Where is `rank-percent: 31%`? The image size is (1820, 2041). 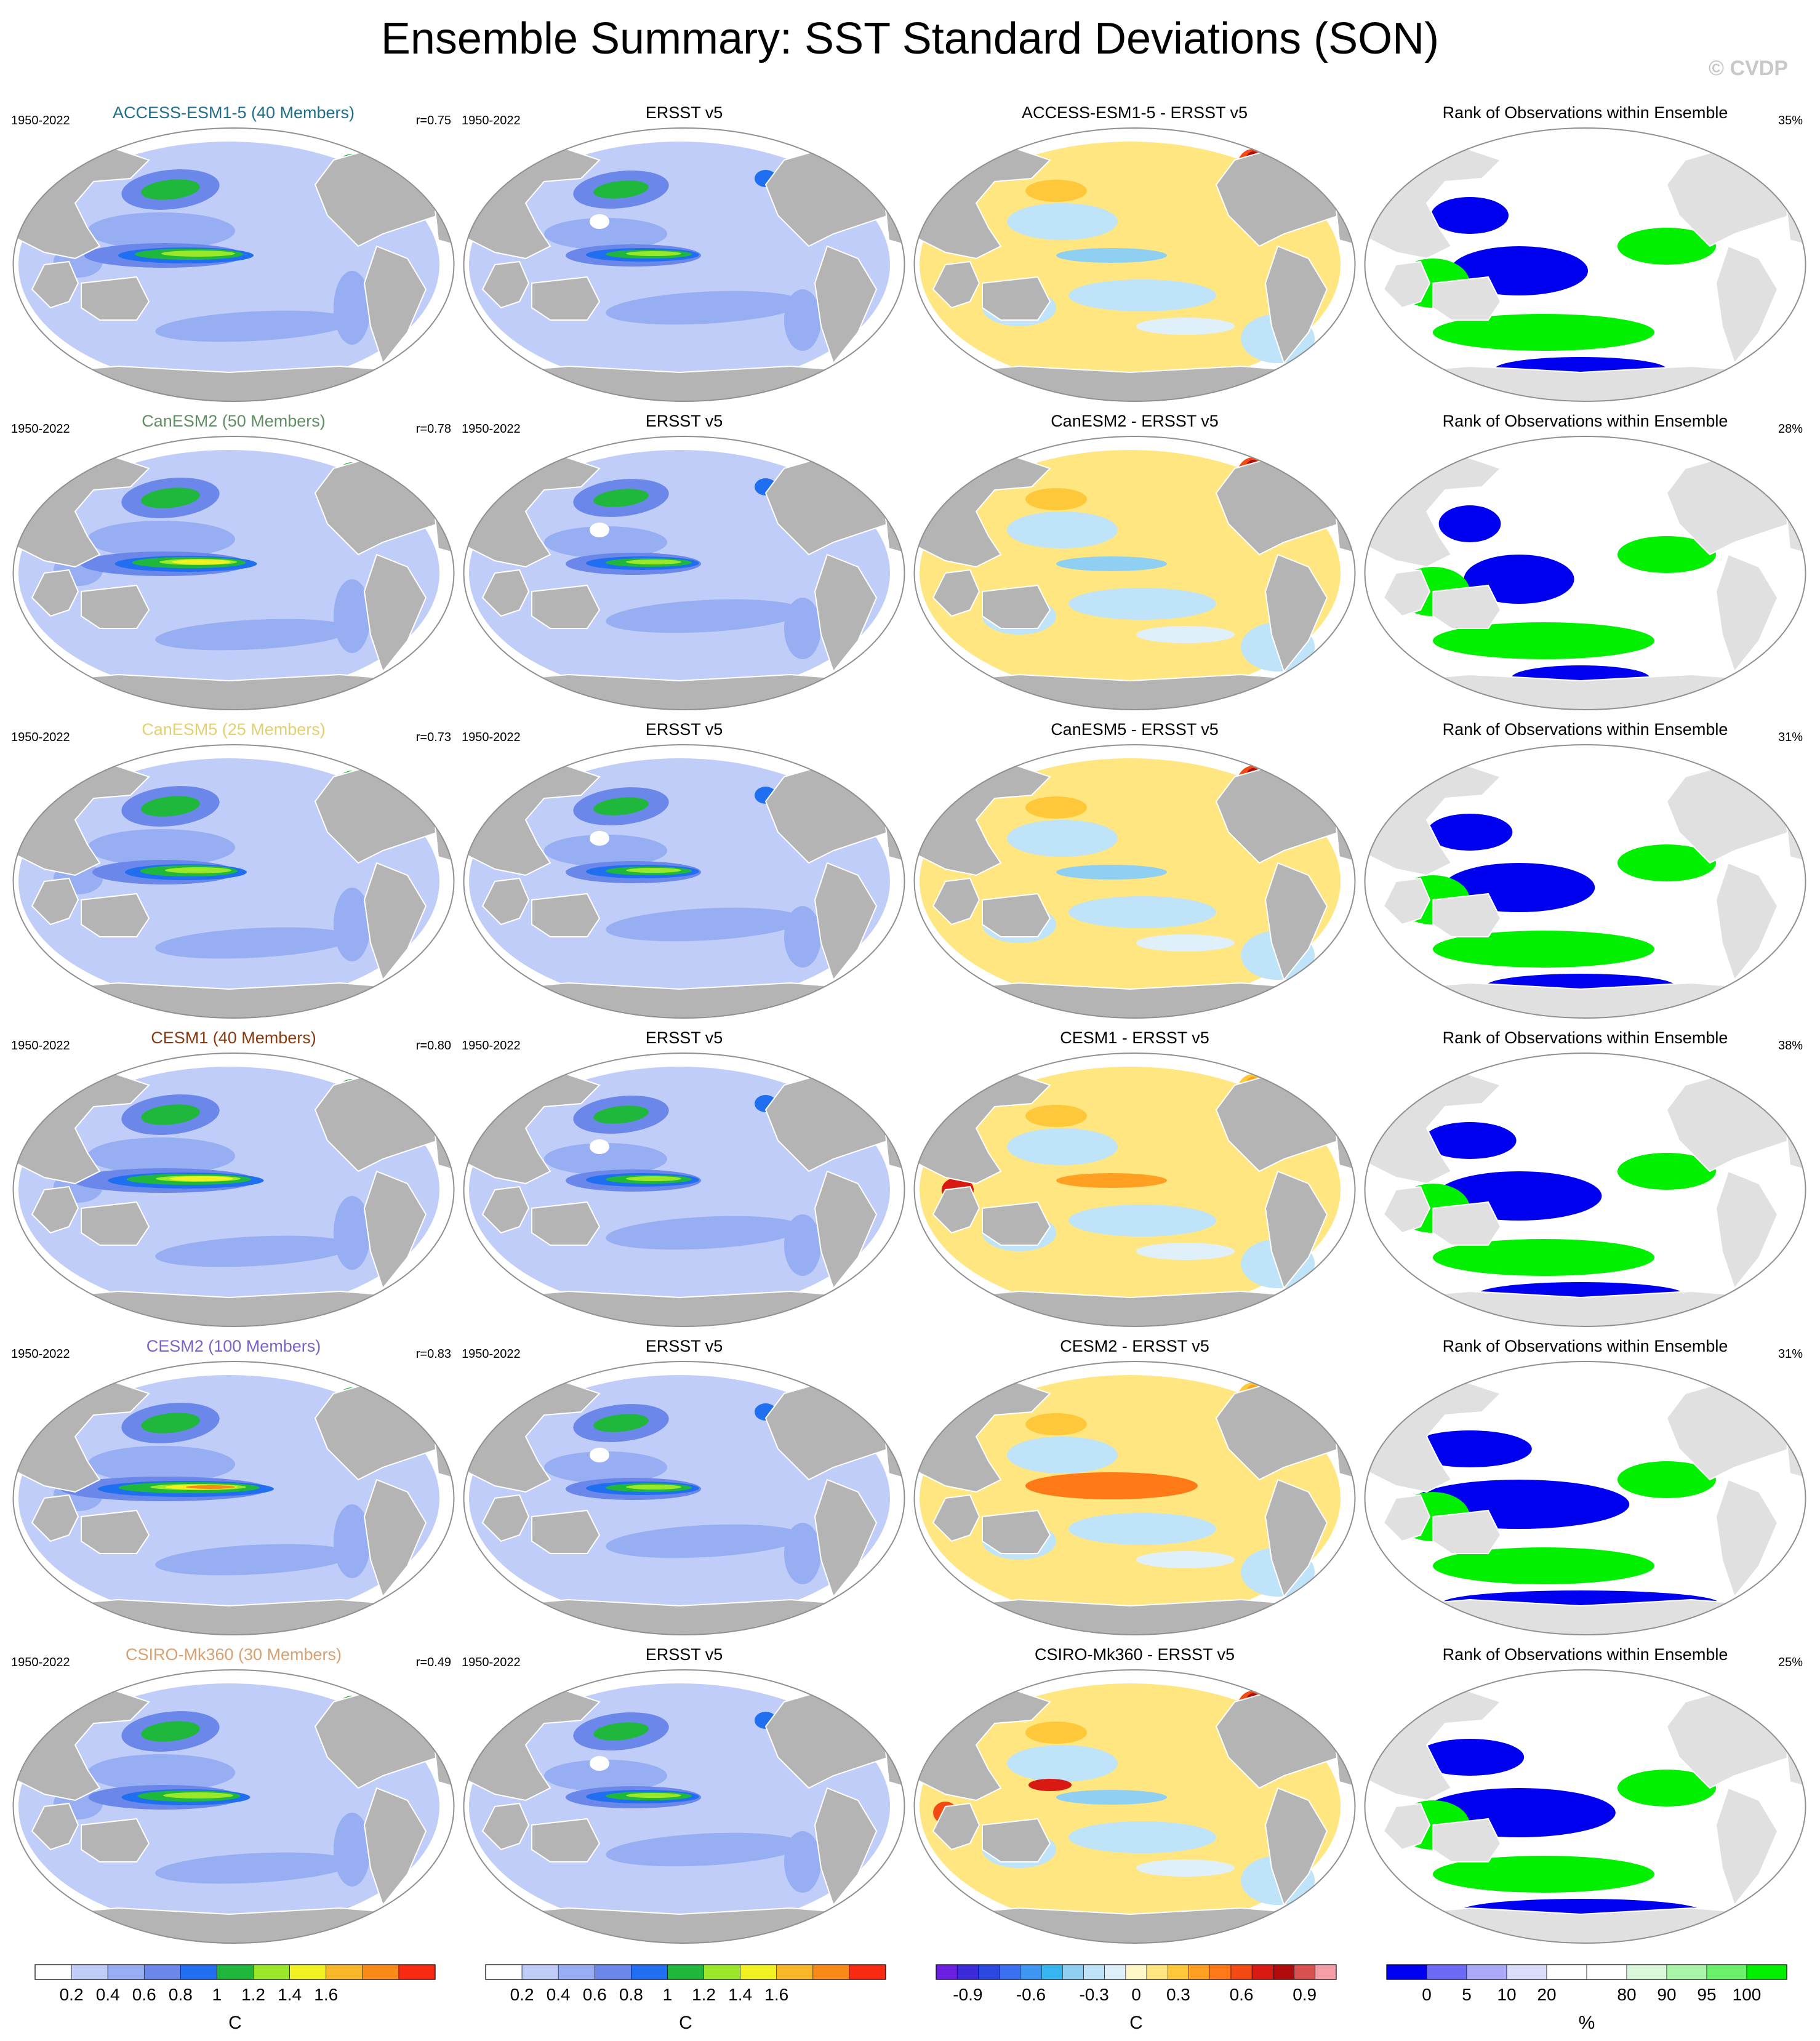
rank-percent: 31% is located at coordinates (1790, 1354).